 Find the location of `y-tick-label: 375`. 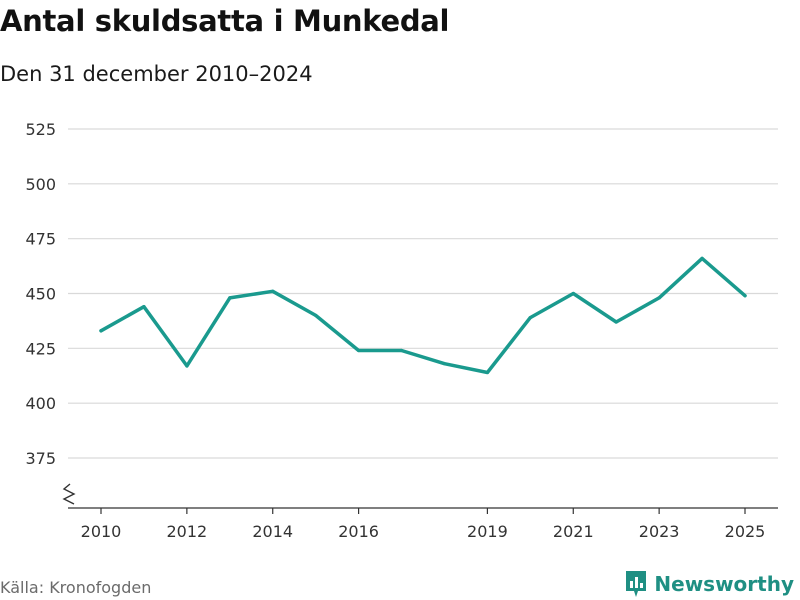

y-tick-label: 375 is located at coordinates (40, 458).